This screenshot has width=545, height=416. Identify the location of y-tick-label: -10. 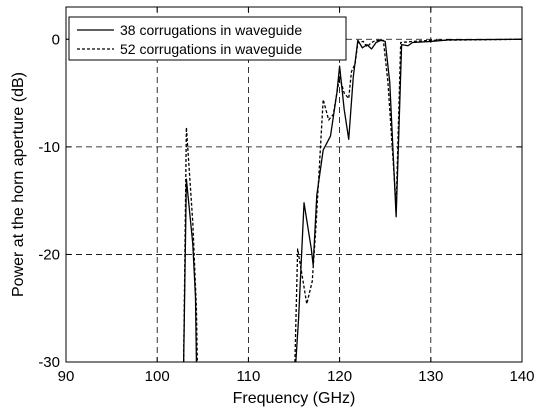
(49, 147).